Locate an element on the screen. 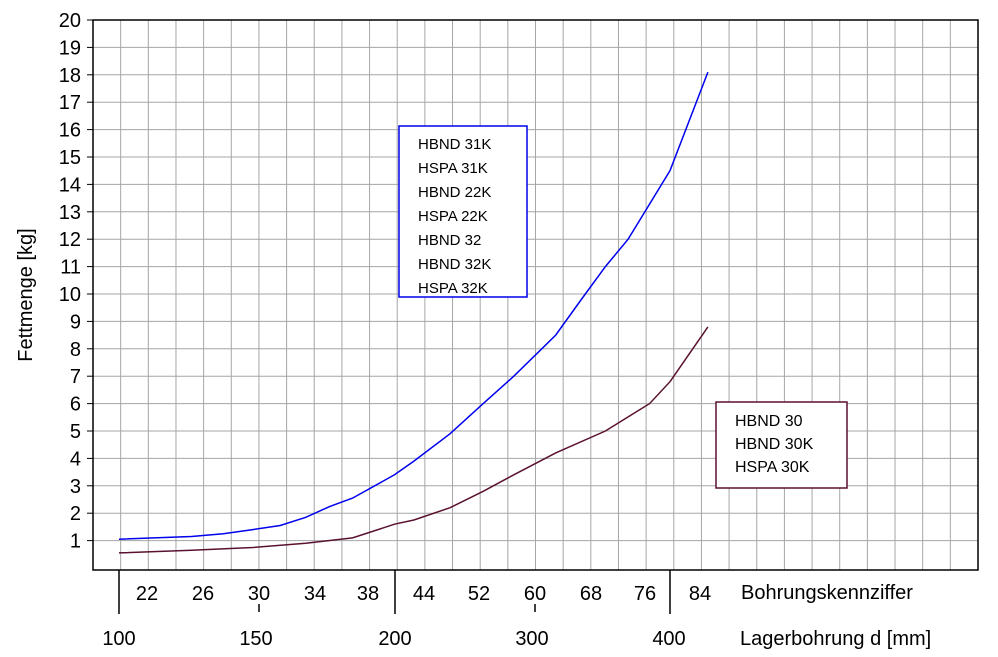 The width and height of the screenshot is (998, 657). y-tick-label: 11 is located at coordinates (70, 268).